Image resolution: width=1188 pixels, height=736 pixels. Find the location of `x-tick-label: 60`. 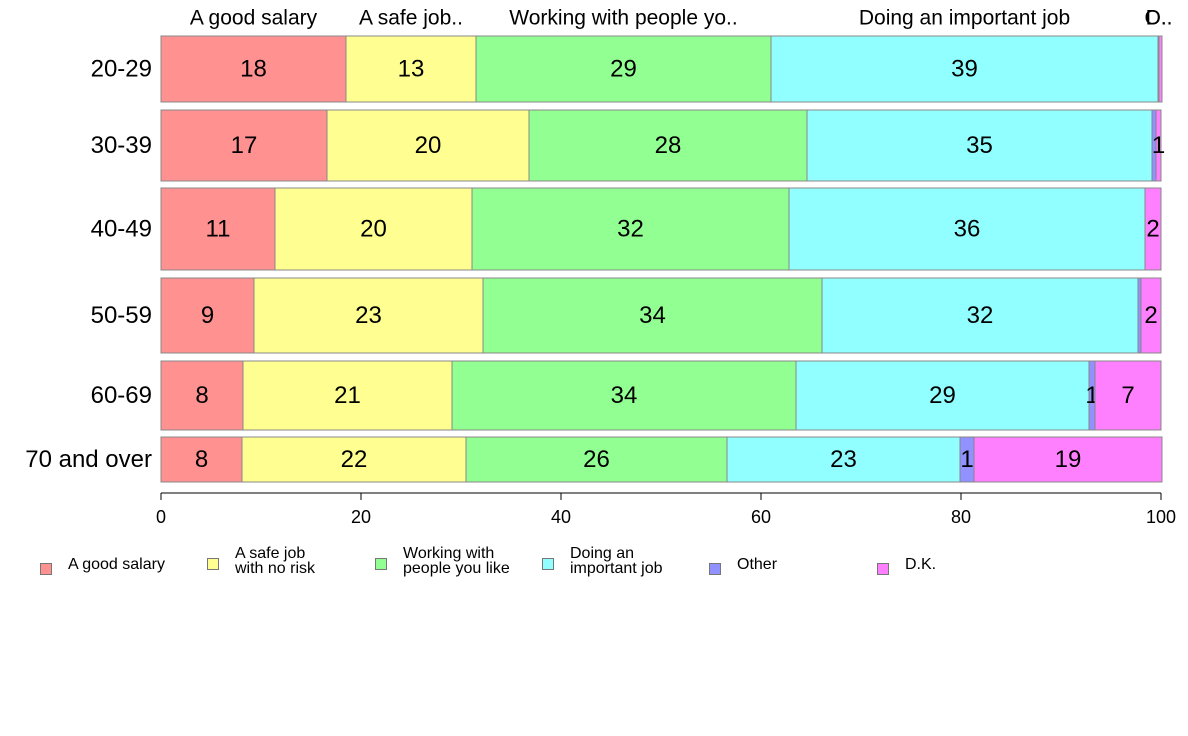

x-tick-label: 60 is located at coordinates (761, 517).